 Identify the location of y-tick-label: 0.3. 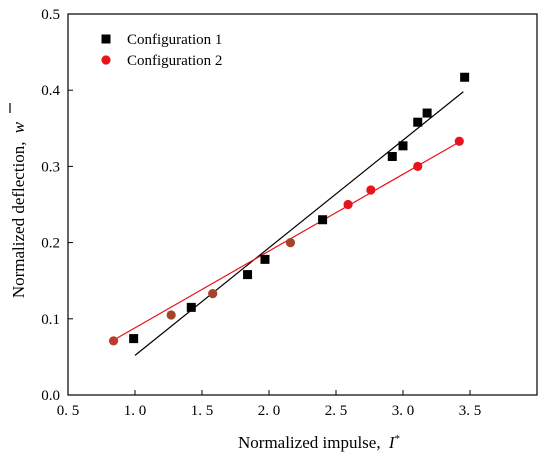
(50, 167).